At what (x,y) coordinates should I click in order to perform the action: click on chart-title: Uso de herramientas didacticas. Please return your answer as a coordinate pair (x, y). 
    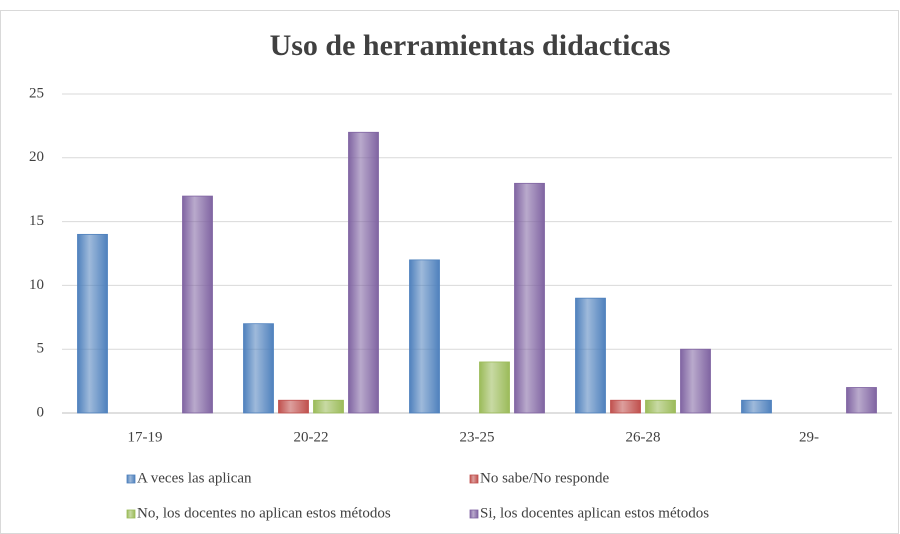
    Looking at the image, I should click on (470, 45).